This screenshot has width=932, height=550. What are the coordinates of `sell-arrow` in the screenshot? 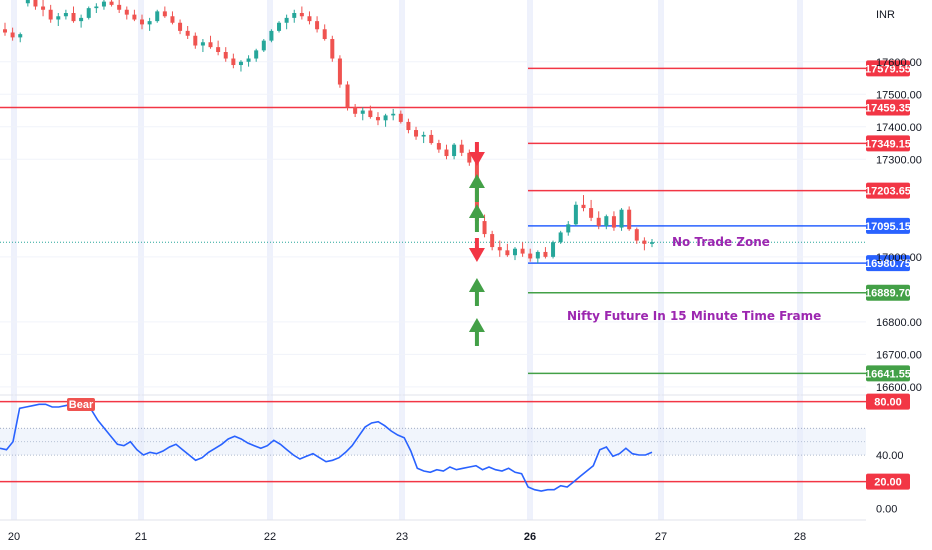 It's located at (476, 159).